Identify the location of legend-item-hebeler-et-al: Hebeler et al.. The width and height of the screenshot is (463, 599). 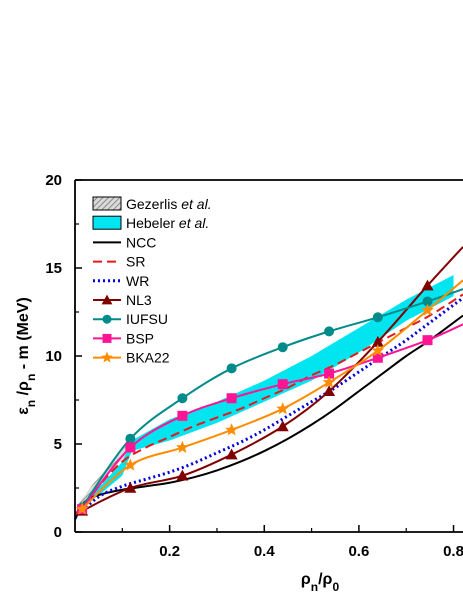
(150, 223).